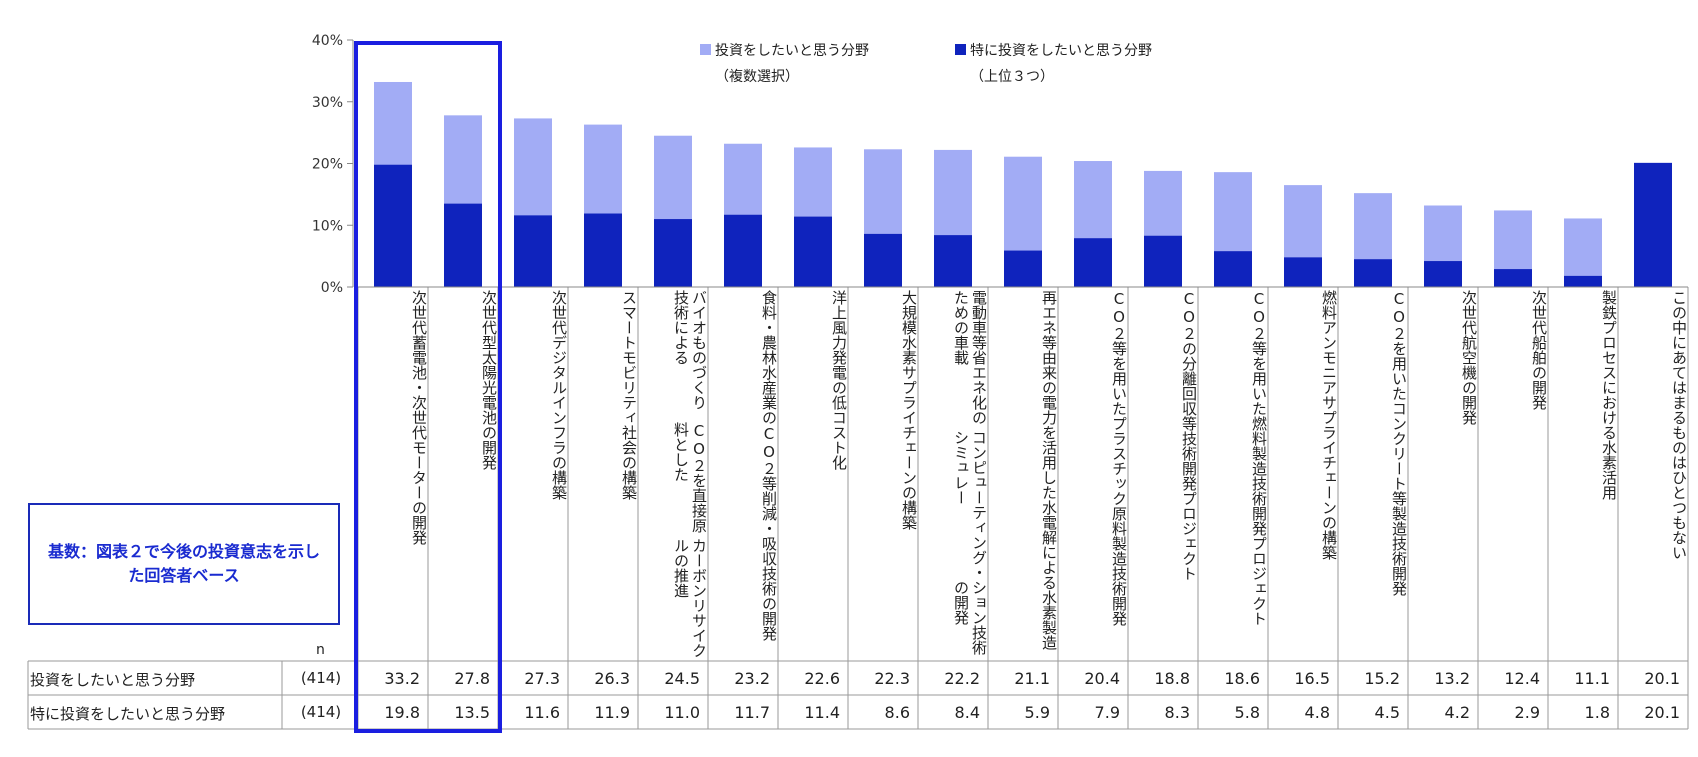 This screenshot has width=1698, height=757. Describe the element at coordinates (883, 475) in the screenshot. I see `category-label: 大規模水素サプライチェーンの 構築` at that location.